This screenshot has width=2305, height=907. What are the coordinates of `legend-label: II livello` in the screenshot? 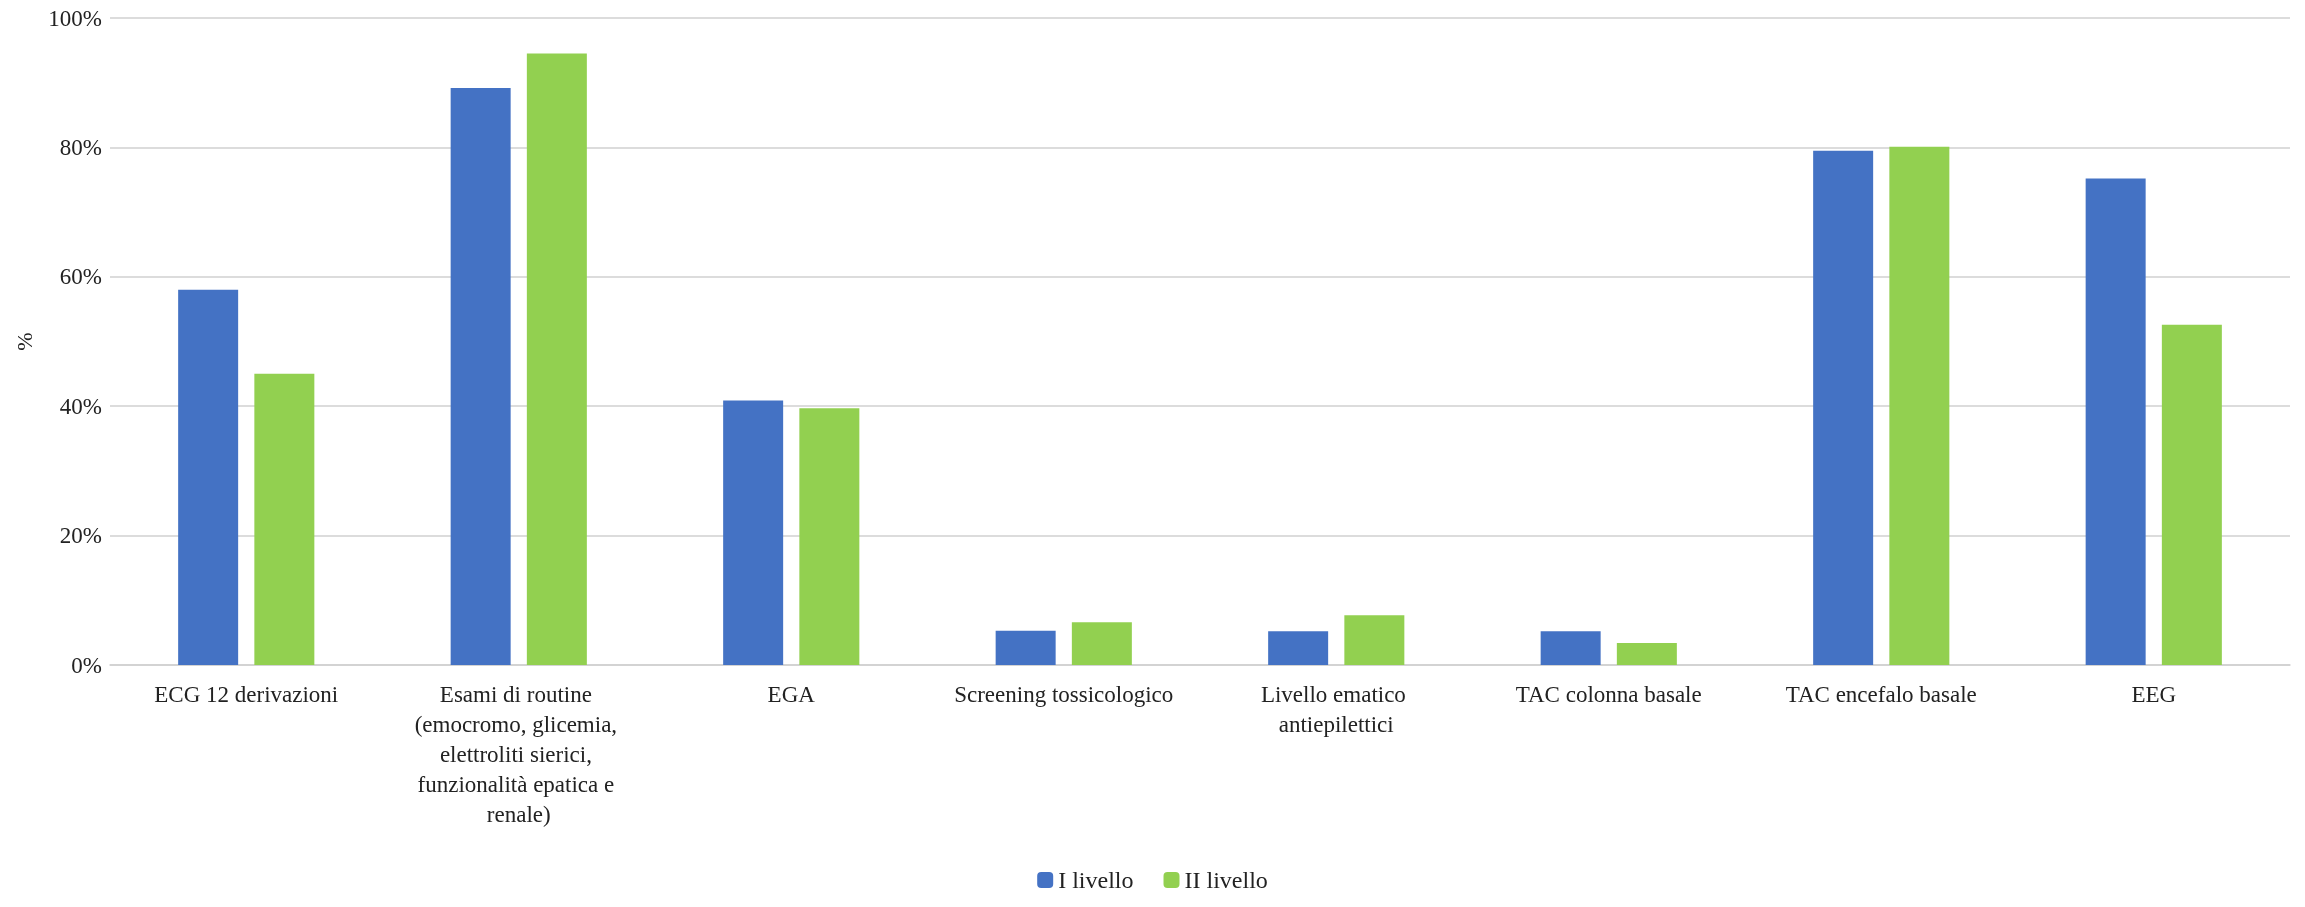 It's located at (1226, 880).